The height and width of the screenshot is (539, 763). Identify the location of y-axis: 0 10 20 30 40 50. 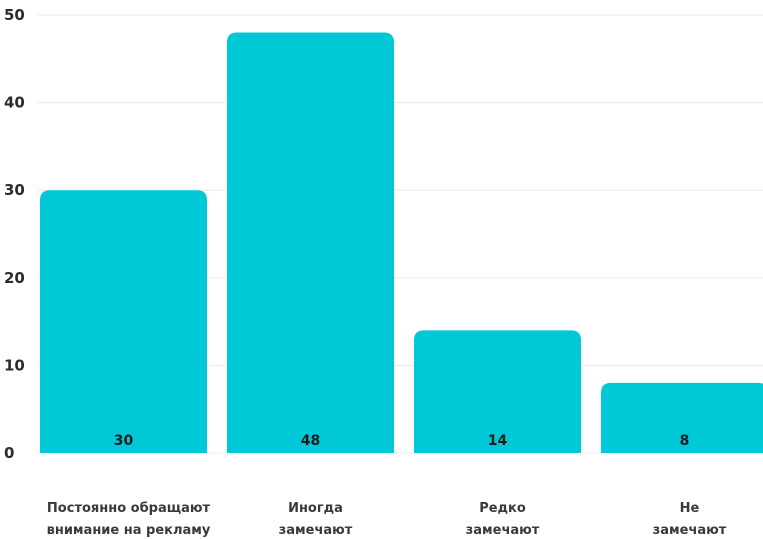
(14, 234).